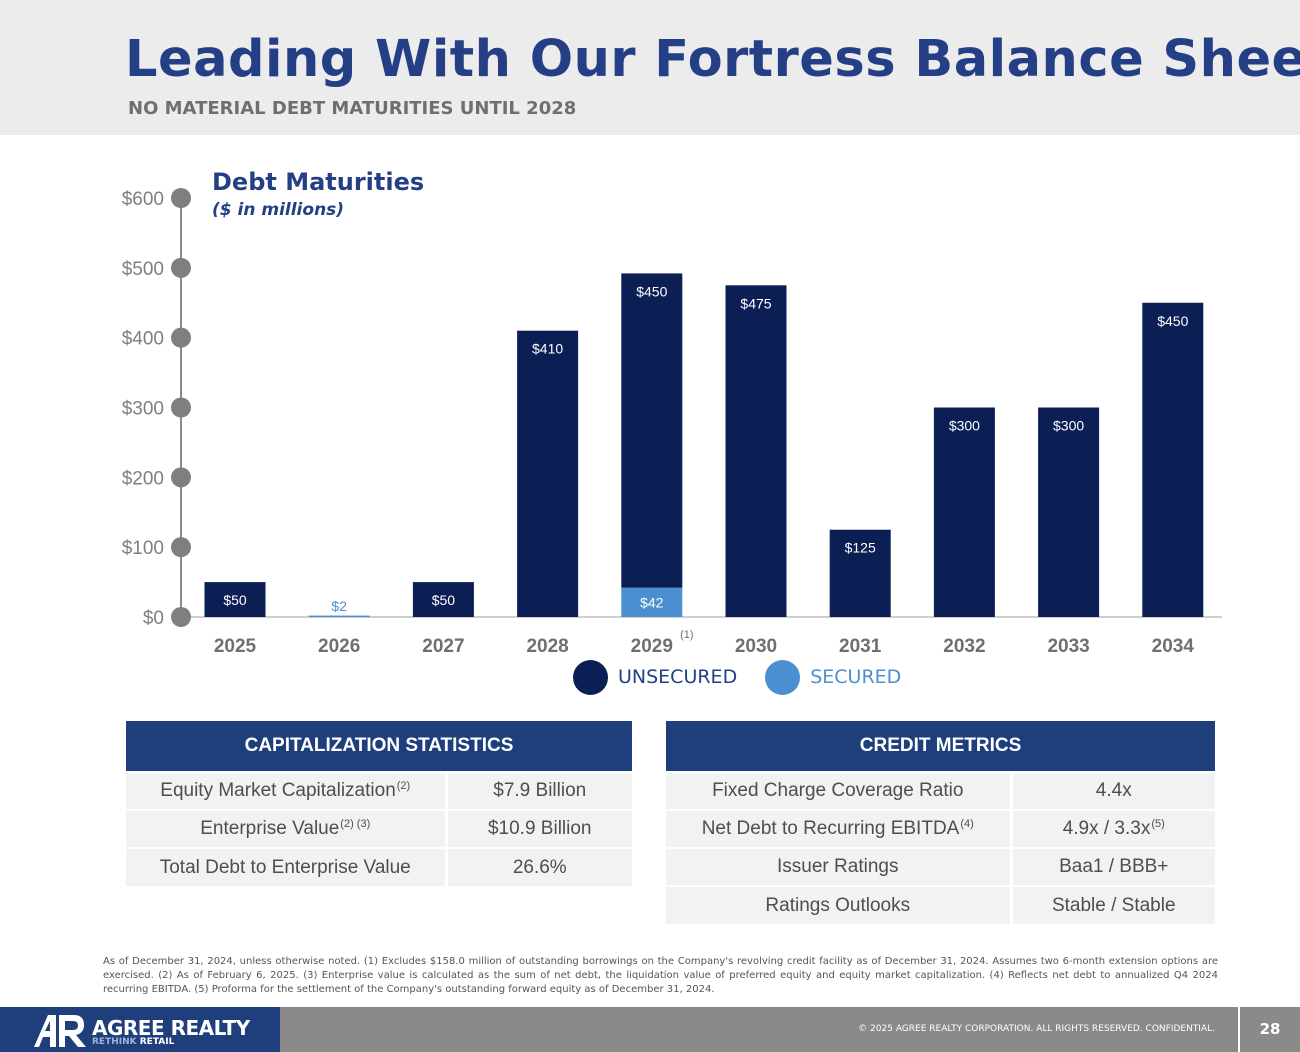  Describe the element at coordinates (143, 548) in the screenshot. I see `y-tick-label: $100` at that location.